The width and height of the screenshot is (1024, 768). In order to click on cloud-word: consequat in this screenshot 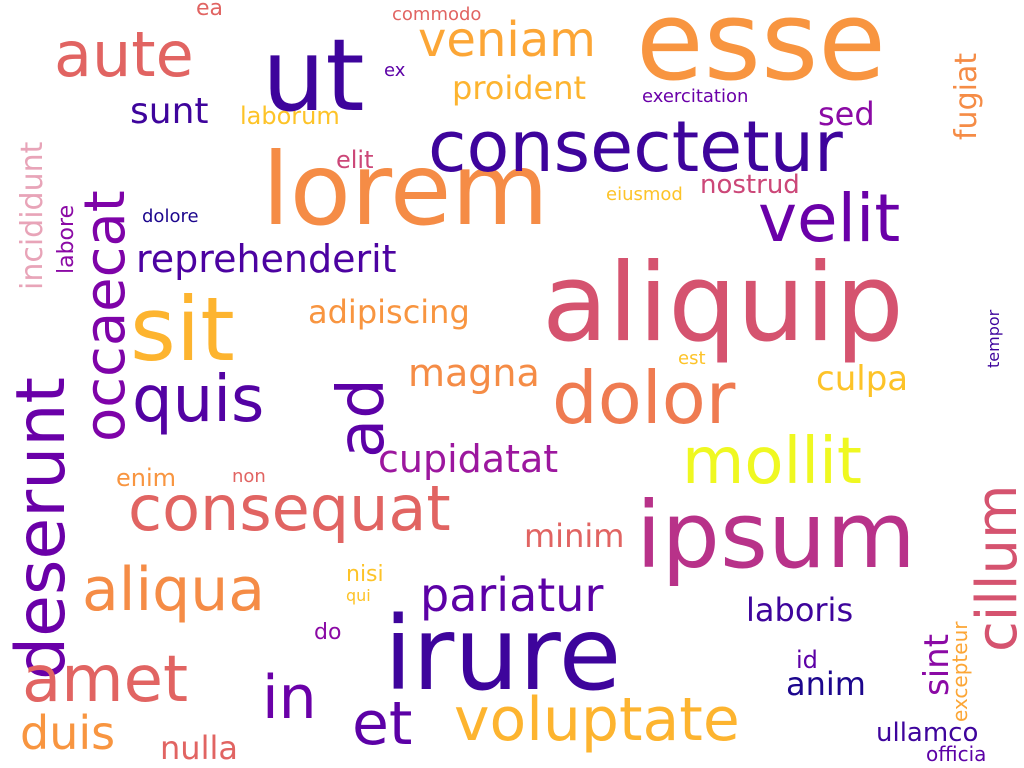, I will do `click(289, 508)`.